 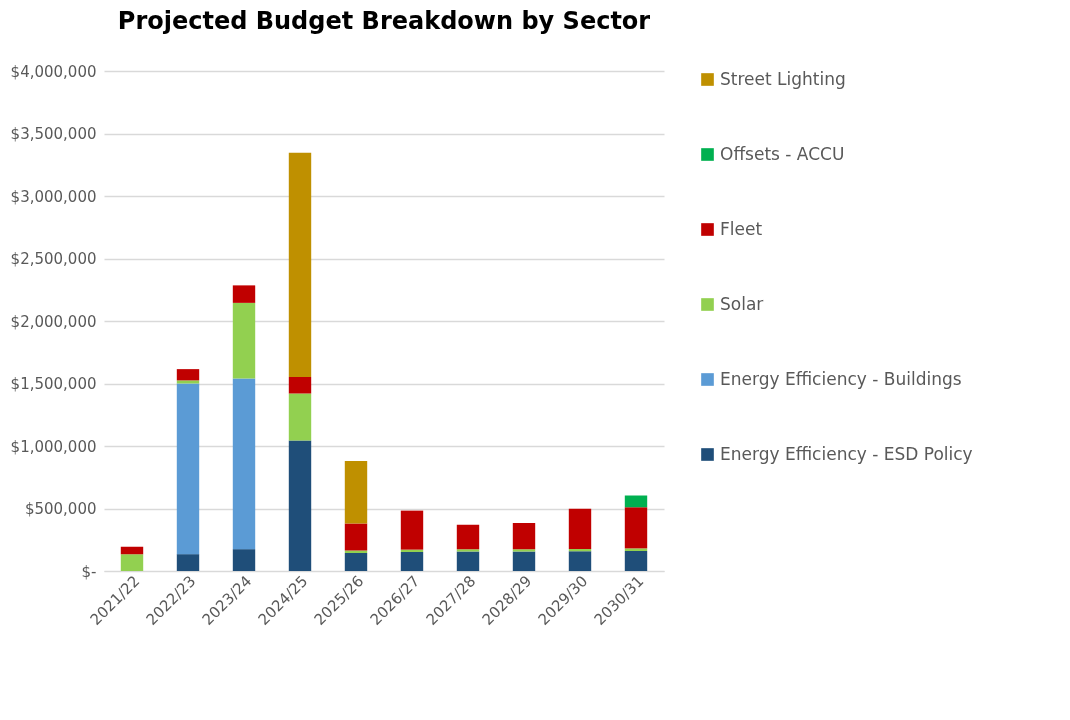 What do you see at coordinates (741, 228) in the screenshot?
I see `legend-label: Fleet` at bounding box center [741, 228].